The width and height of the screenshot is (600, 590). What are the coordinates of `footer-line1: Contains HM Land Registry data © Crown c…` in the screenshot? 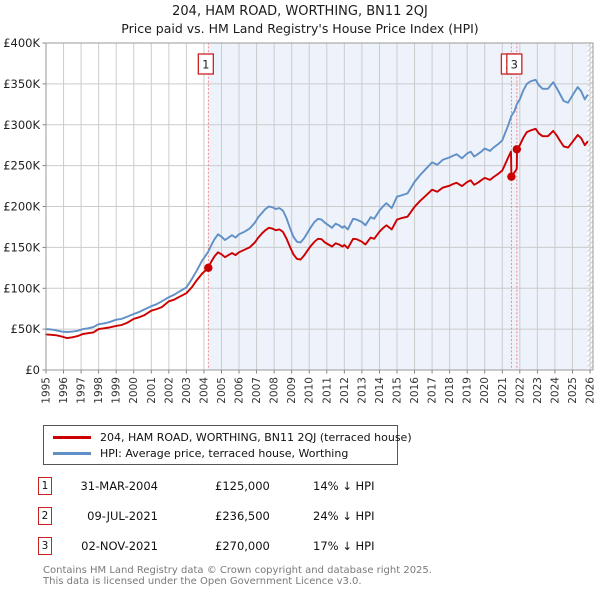 It's located at (237, 570).